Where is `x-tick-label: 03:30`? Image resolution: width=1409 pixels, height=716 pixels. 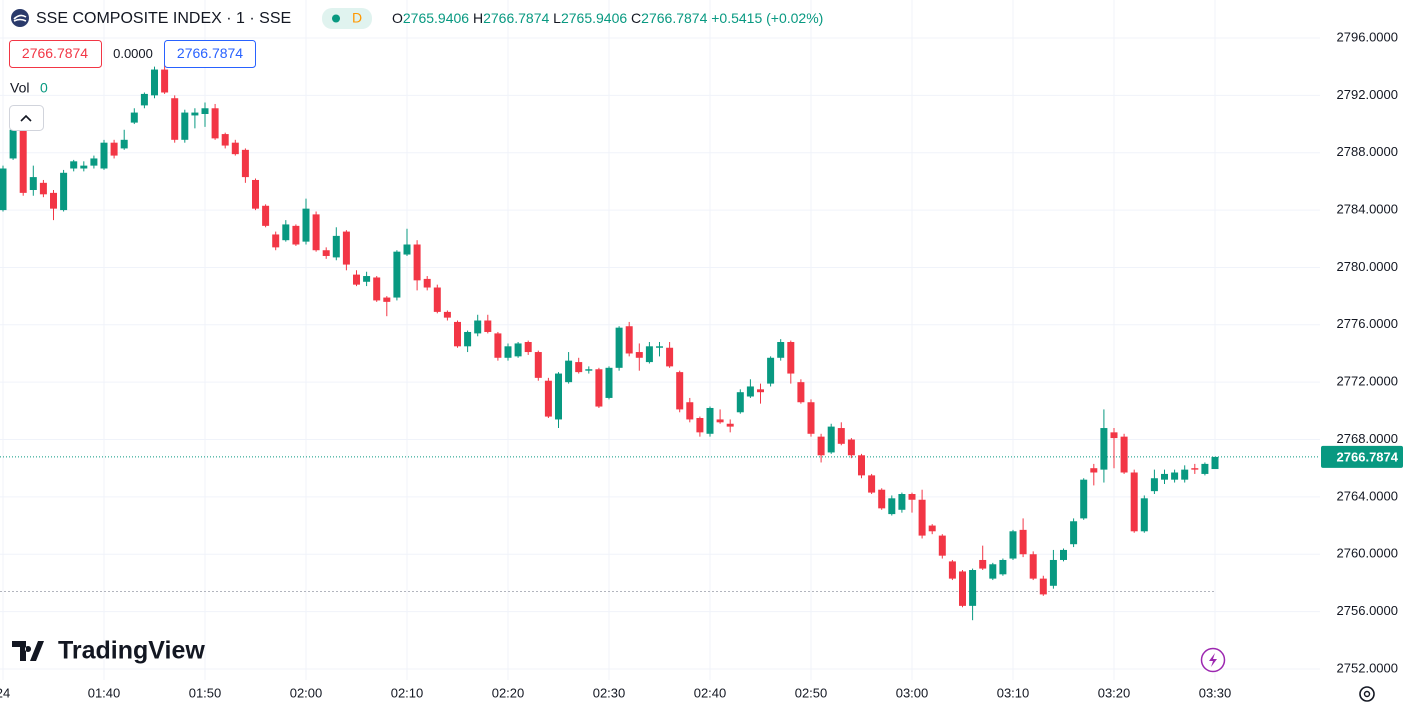
x-tick-label: 03:30 is located at coordinates (1215, 692).